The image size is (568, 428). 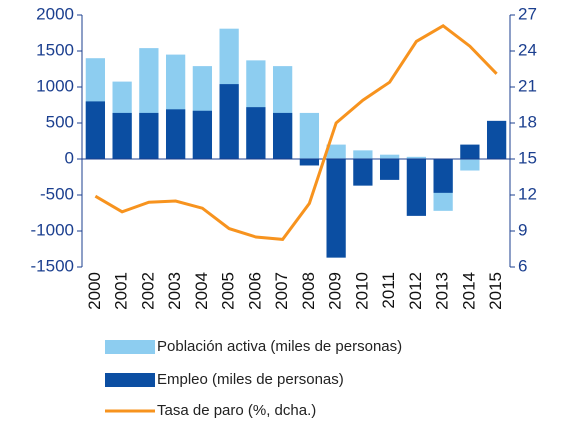 What do you see at coordinates (522, 229) in the screenshot?
I see `y2-tick-label: 9` at bounding box center [522, 229].